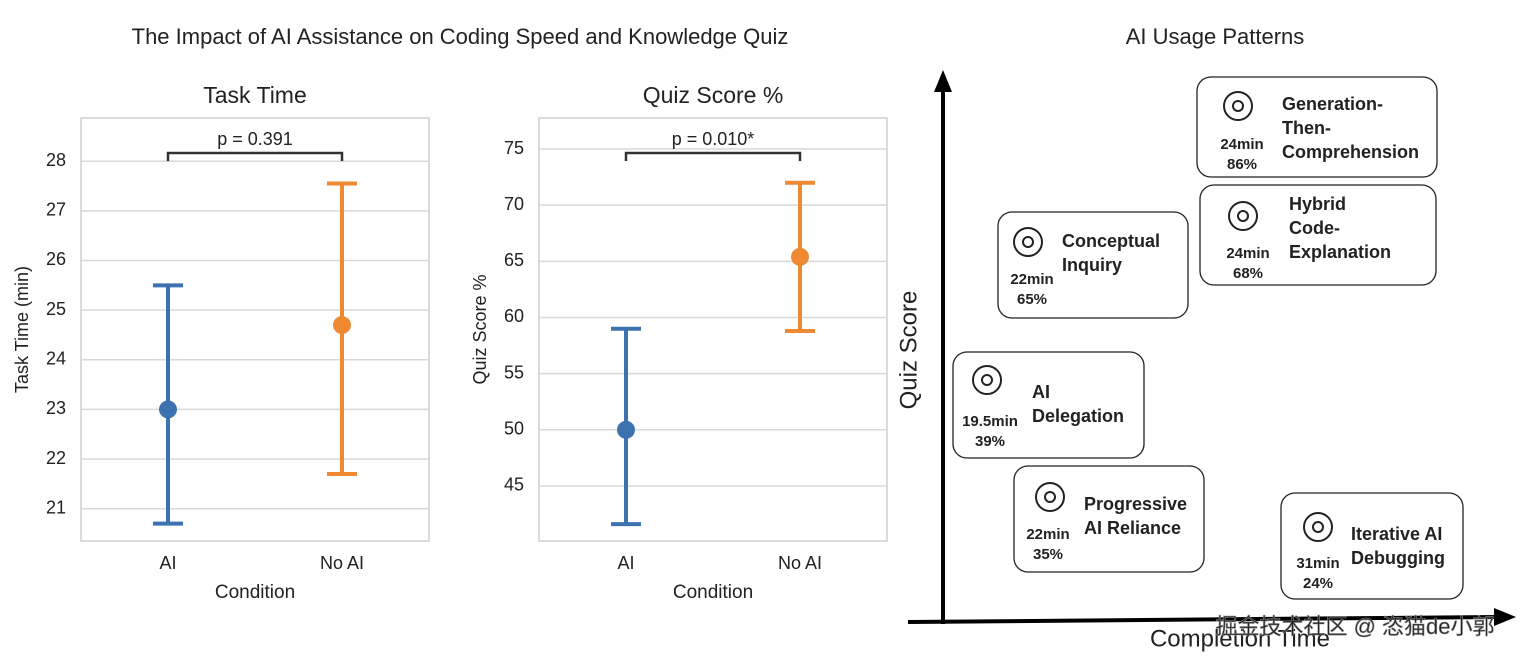  Describe the element at coordinates (514, 260) in the screenshot. I see `y-tick-label: 65` at that location.